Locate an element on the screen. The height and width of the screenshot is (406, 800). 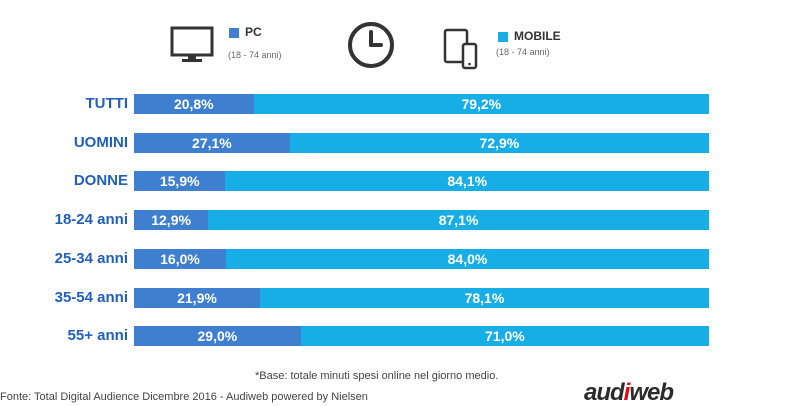
category-label: 25-34 anni is located at coordinates (91, 258).